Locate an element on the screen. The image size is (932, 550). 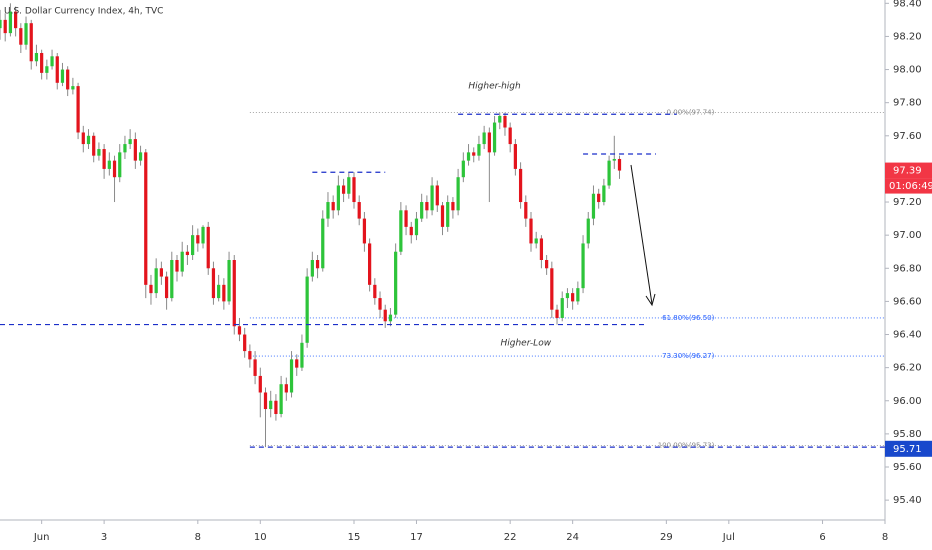
x-tick-label: 3 is located at coordinates (104, 537).